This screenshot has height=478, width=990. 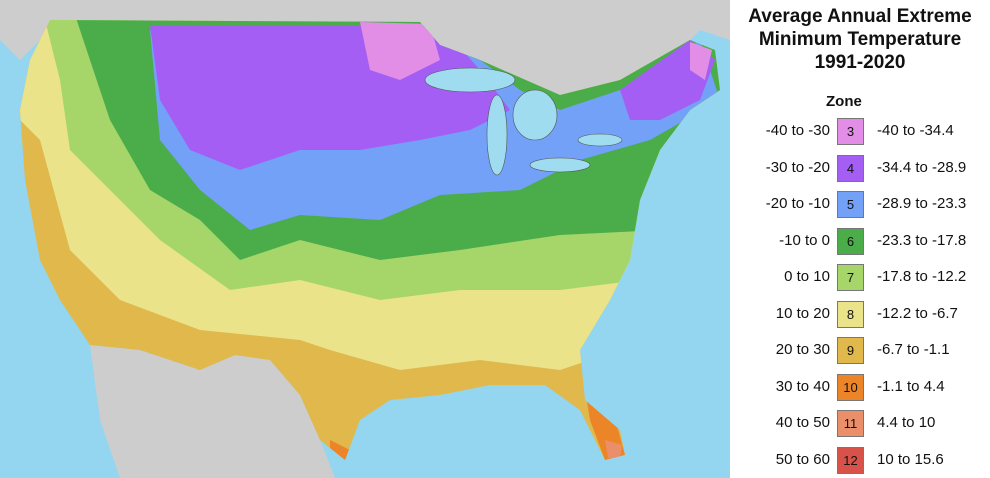 What do you see at coordinates (850, 277) in the screenshot?
I see `zone-swatch: 7` at bounding box center [850, 277].